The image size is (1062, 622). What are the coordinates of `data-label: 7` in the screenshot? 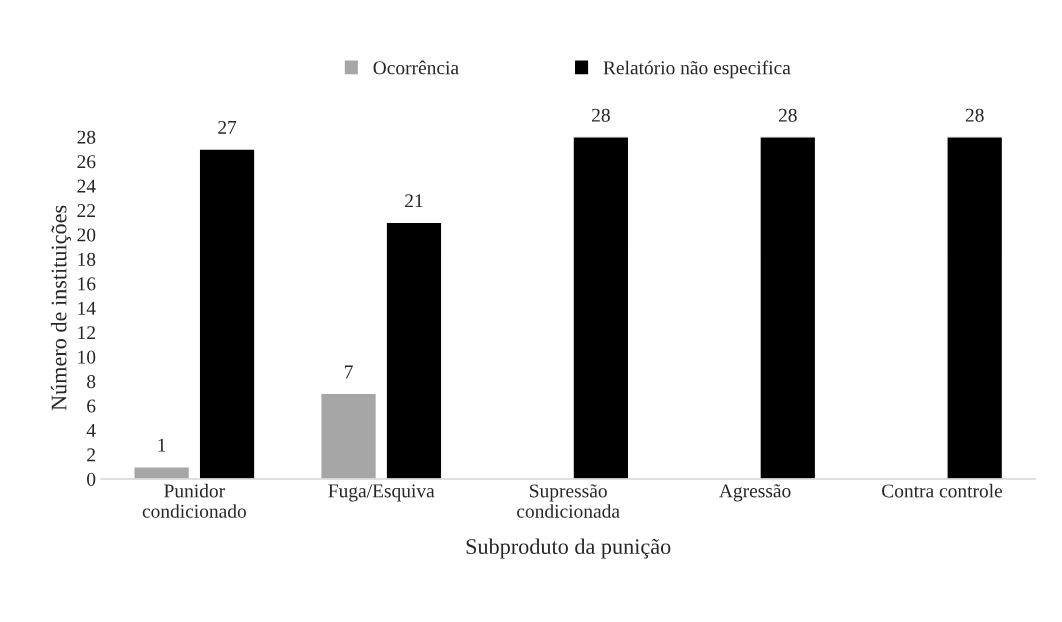 It's located at (348, 372).